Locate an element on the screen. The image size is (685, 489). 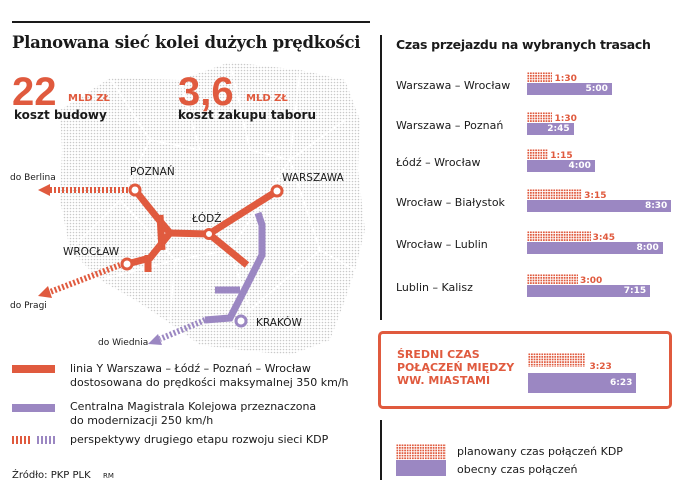
cost-build-label: koszt budowy is located at coordinates (60, 115).